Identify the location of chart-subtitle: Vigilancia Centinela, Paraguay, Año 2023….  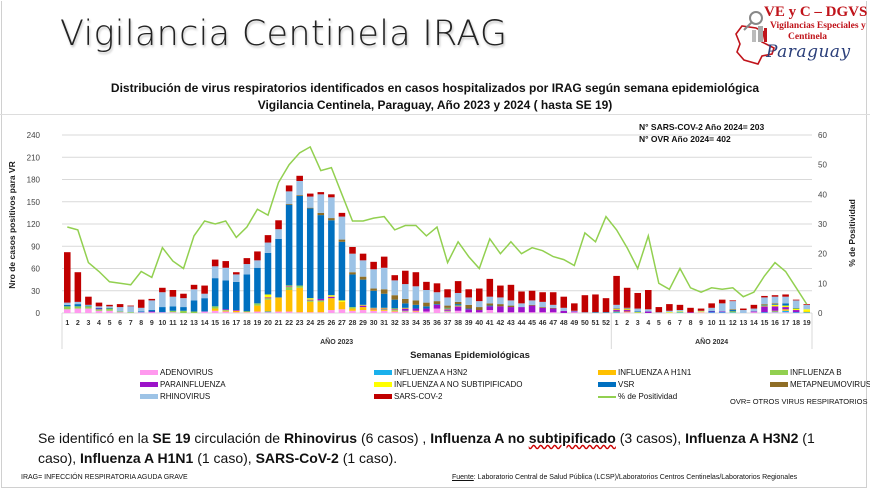
(435, 105).